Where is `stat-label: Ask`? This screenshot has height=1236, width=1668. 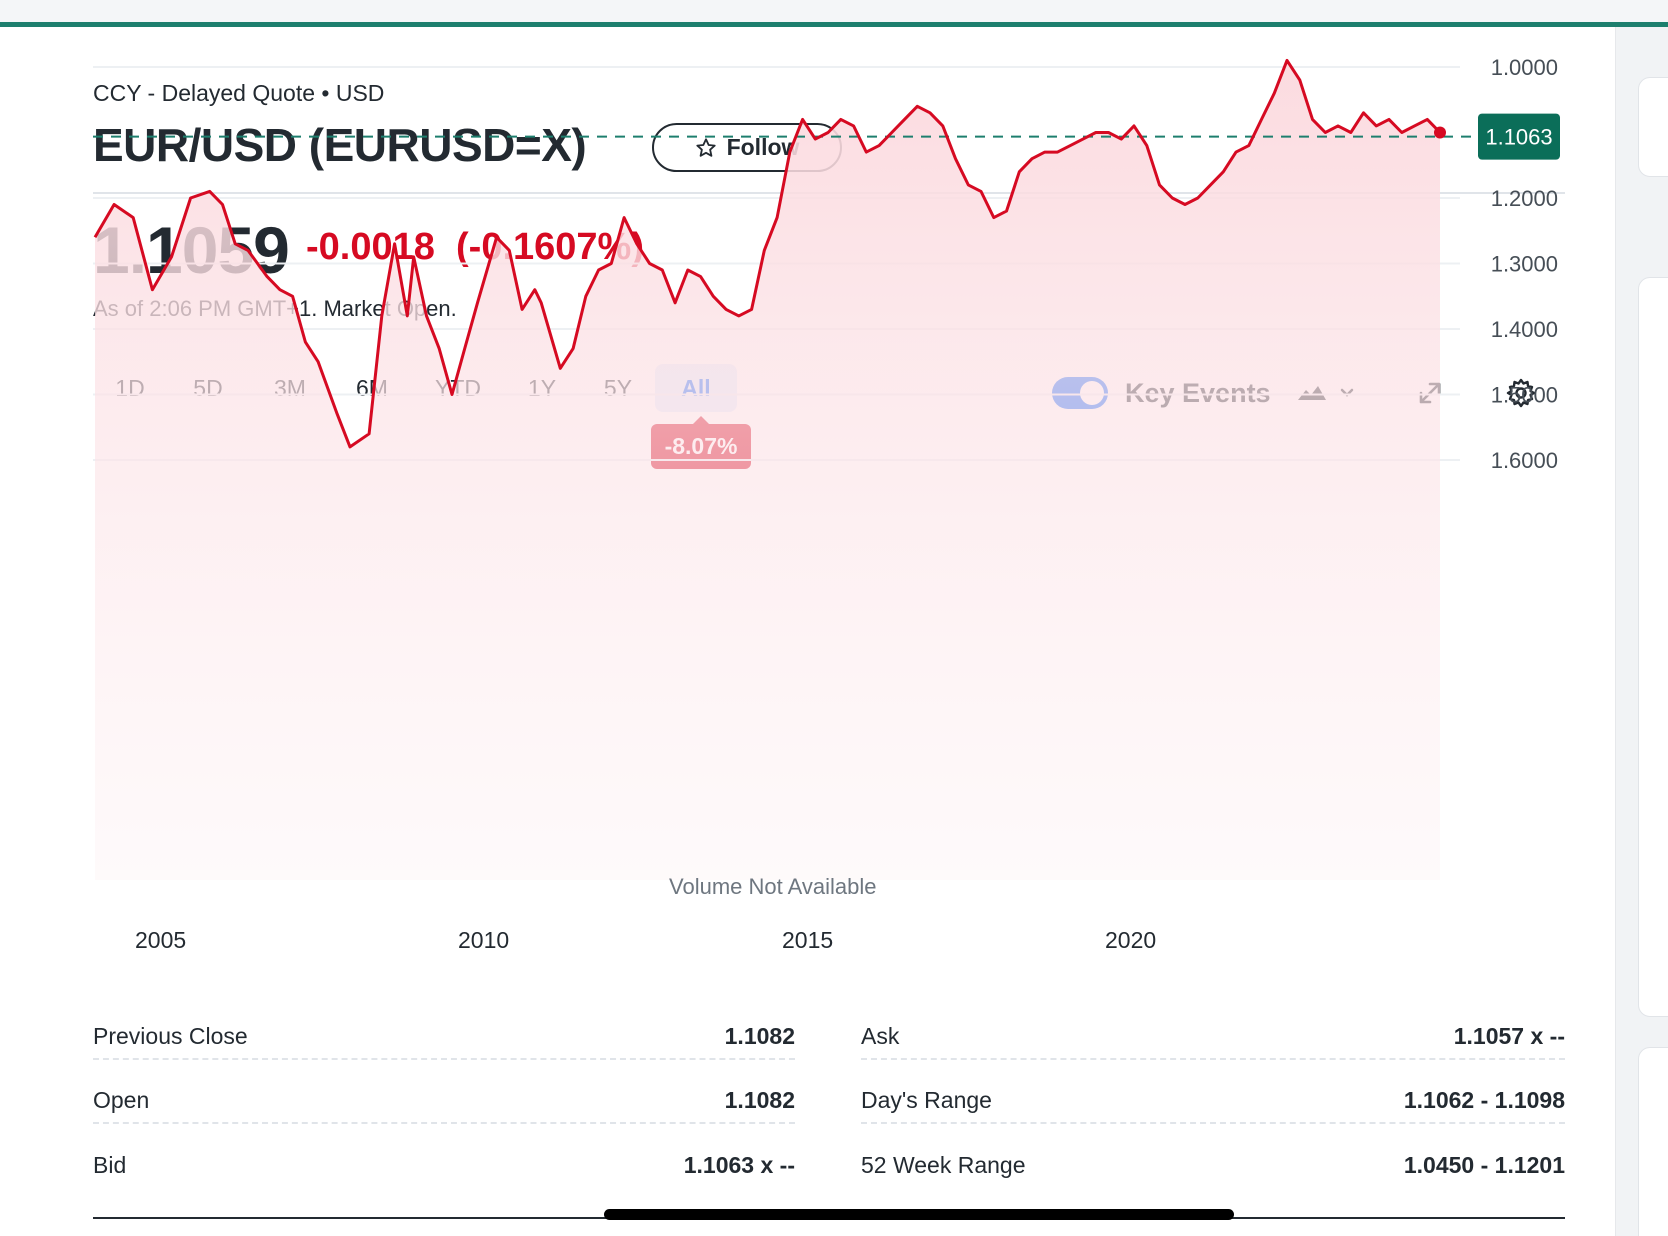 stat-label: Ask is located at coordinates (880, 1035).